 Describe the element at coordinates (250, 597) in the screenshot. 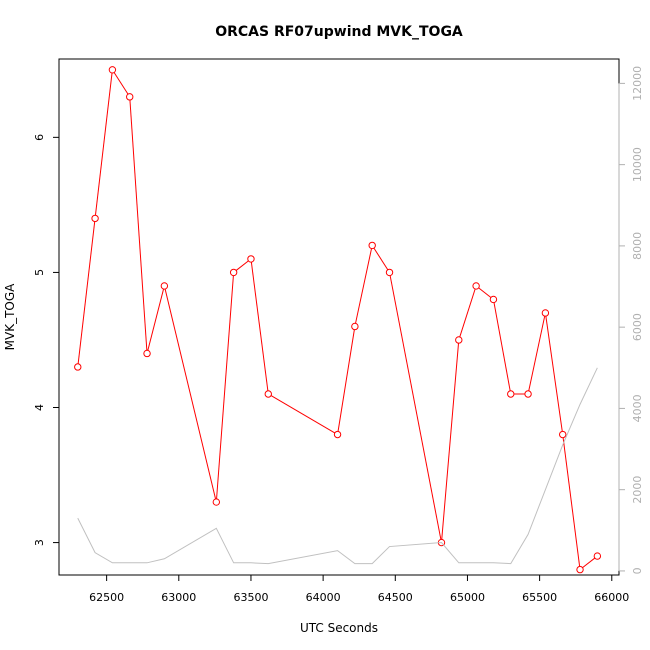

I see `x-tick-label: 63500` at that location.